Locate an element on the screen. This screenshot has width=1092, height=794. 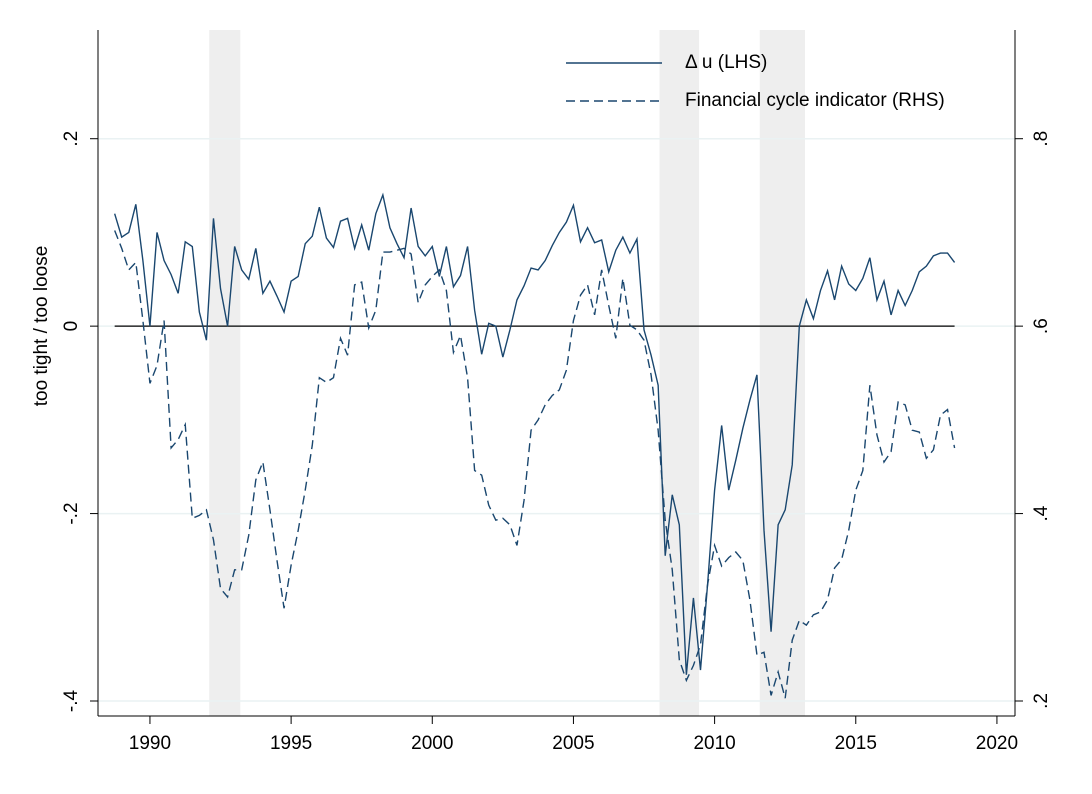
legend-label: Financial cycle indicator (RHS) is located at coordinates (815, 100).